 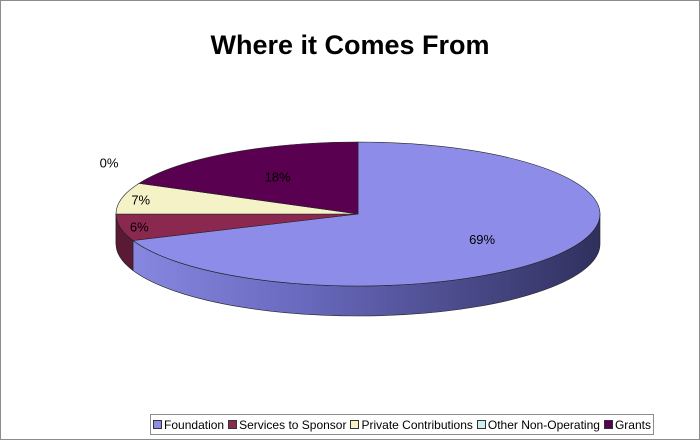 What do you see at coordinates (237, 199) in the screenshot?
I see `pie-slice-private-contributions` at bounding box center [237, 199].